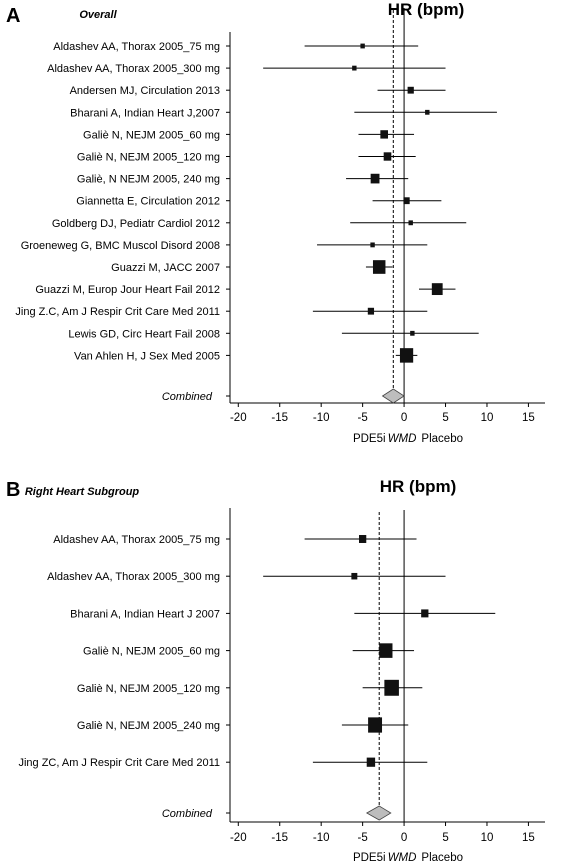 This screenshot has width=567, height=865. Describe the element at coordinates (145, 91) in the screenshot. I see `study-label: Andersen MJ, Circulation 2013` at that location.